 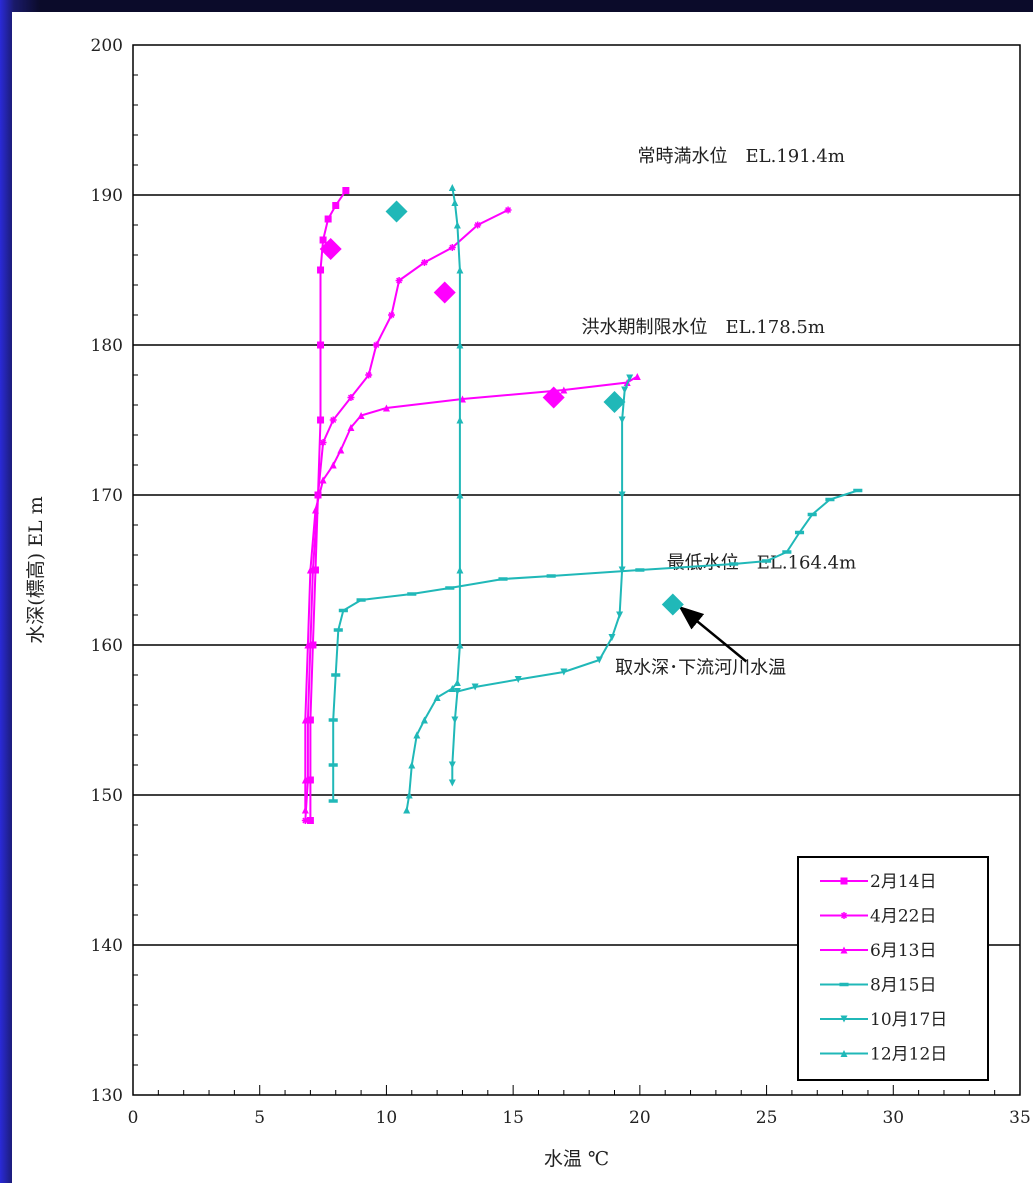 I want to click on legend-box, so click(x=893, y=968).